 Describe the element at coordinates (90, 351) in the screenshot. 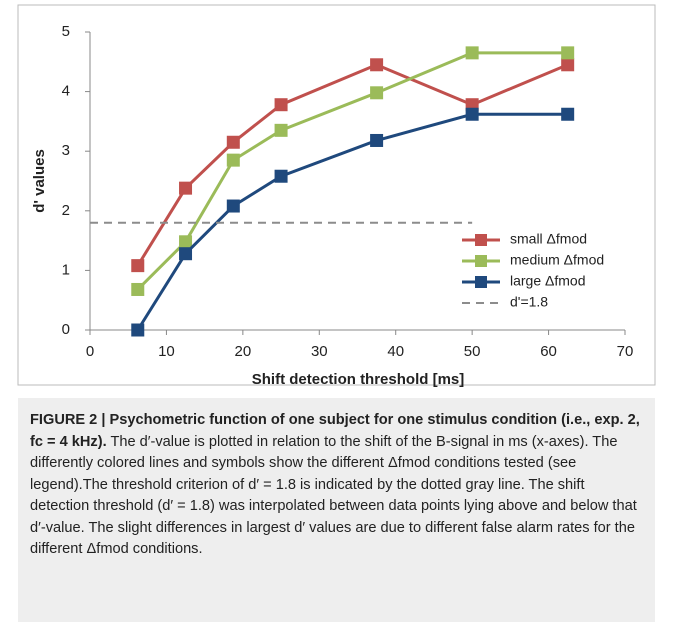

I see `x-tick-label: 0` at that location.